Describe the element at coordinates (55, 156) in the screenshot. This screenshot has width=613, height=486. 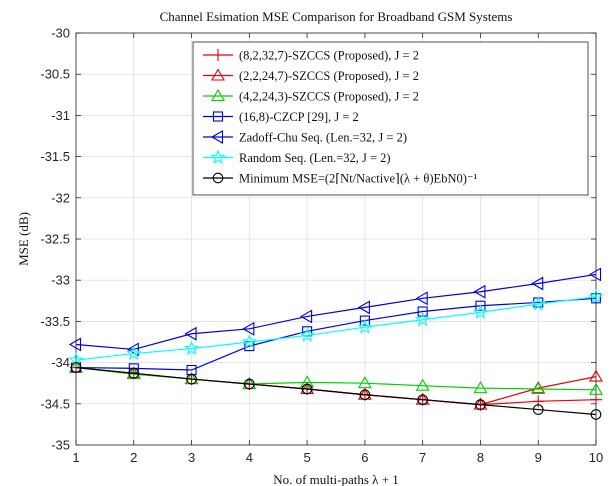
I see `y-tick-label: -31.5` at that location.